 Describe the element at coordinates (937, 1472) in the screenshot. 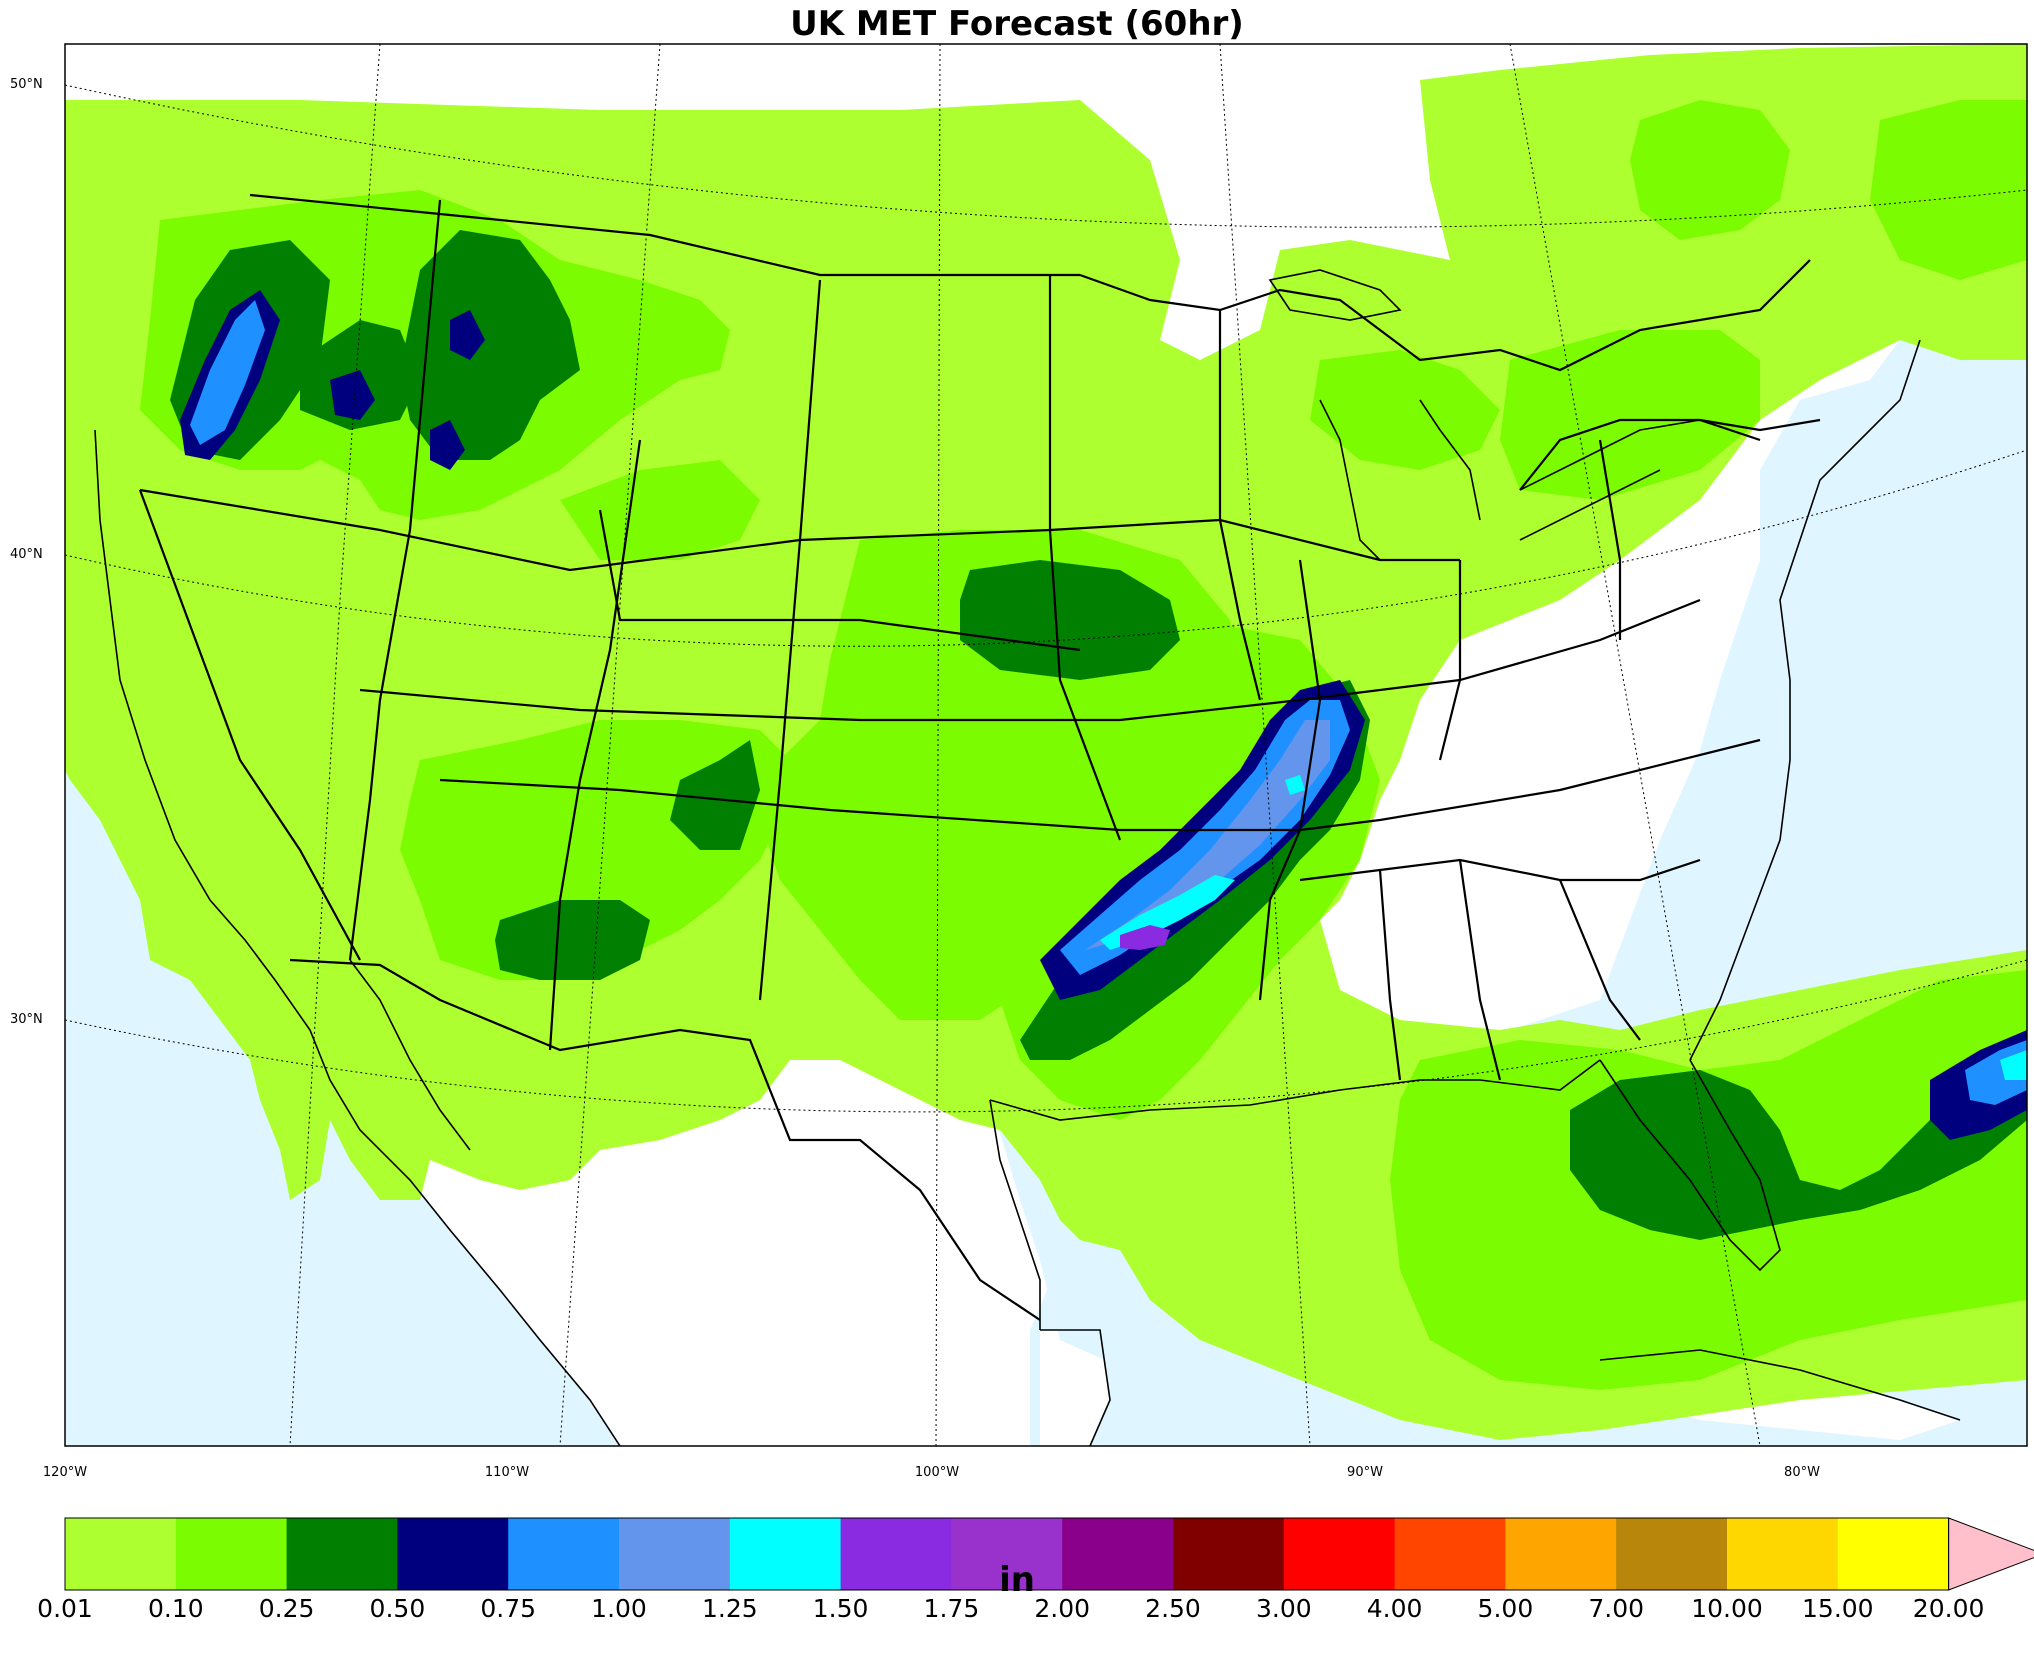

I see `lon-label-100w: 100°W` at that location.